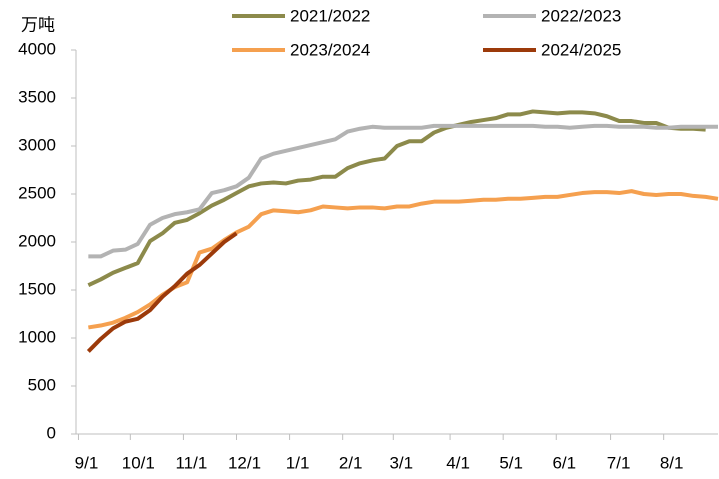 The width and height of the screenshot is (719, 479). What do you see at coordinates (330, 15) in the screenshot?
I see `legend-label: 2021/2022` at bounding box center [330, 15].